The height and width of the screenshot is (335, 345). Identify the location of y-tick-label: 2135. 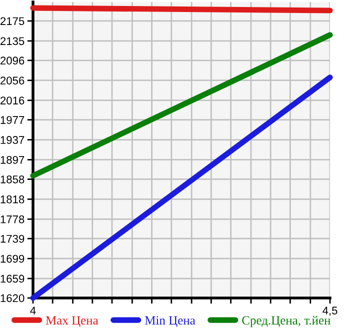
(12, 41).